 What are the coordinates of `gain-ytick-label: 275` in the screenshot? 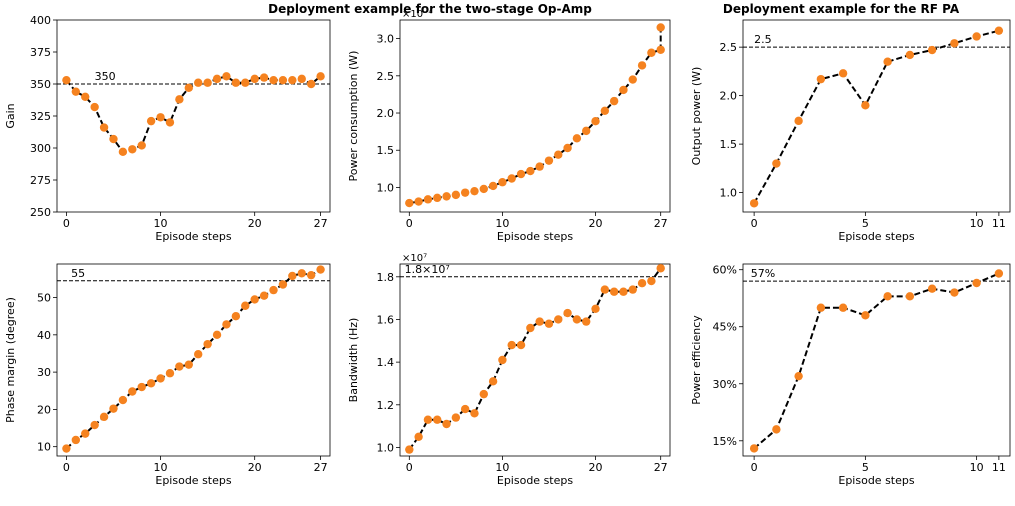 It's located at (40, 180).